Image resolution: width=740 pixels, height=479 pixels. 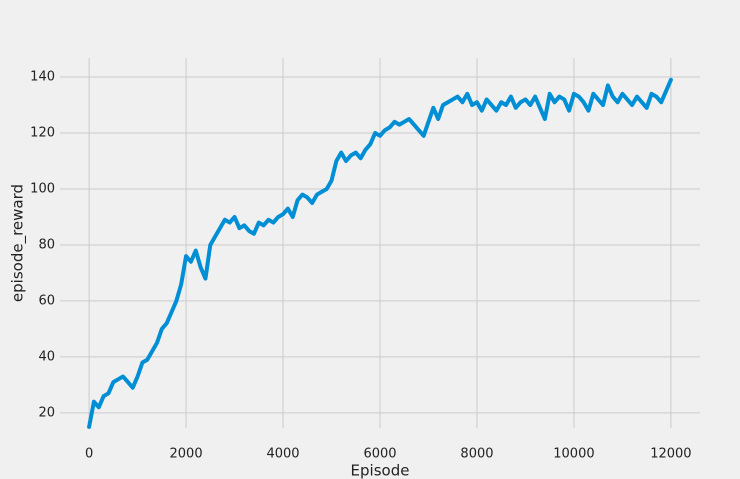 What do you see at coordinates (42, 188) in the screenshot?
I see `y-tick-label: 100` at bounding box center [42, 188].